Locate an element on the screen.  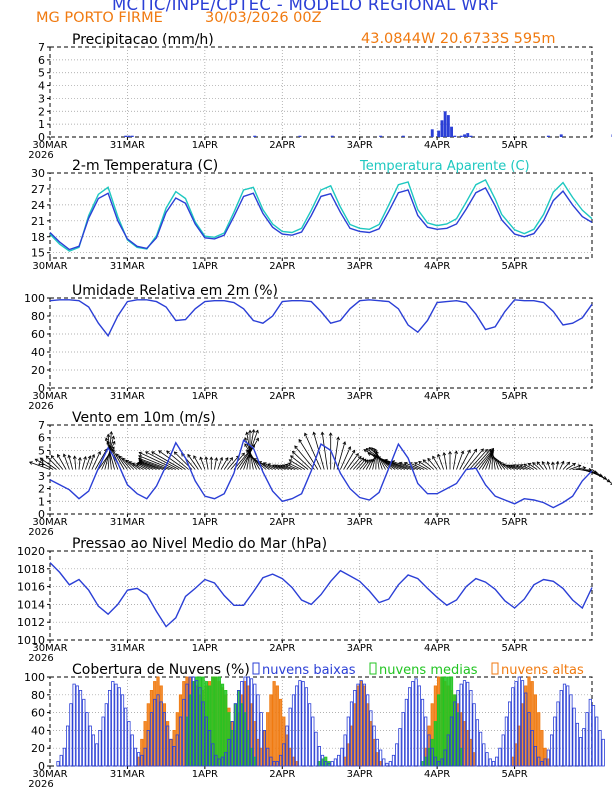
precip-xtick-label: 2APR is located at coordinates (282, 145).